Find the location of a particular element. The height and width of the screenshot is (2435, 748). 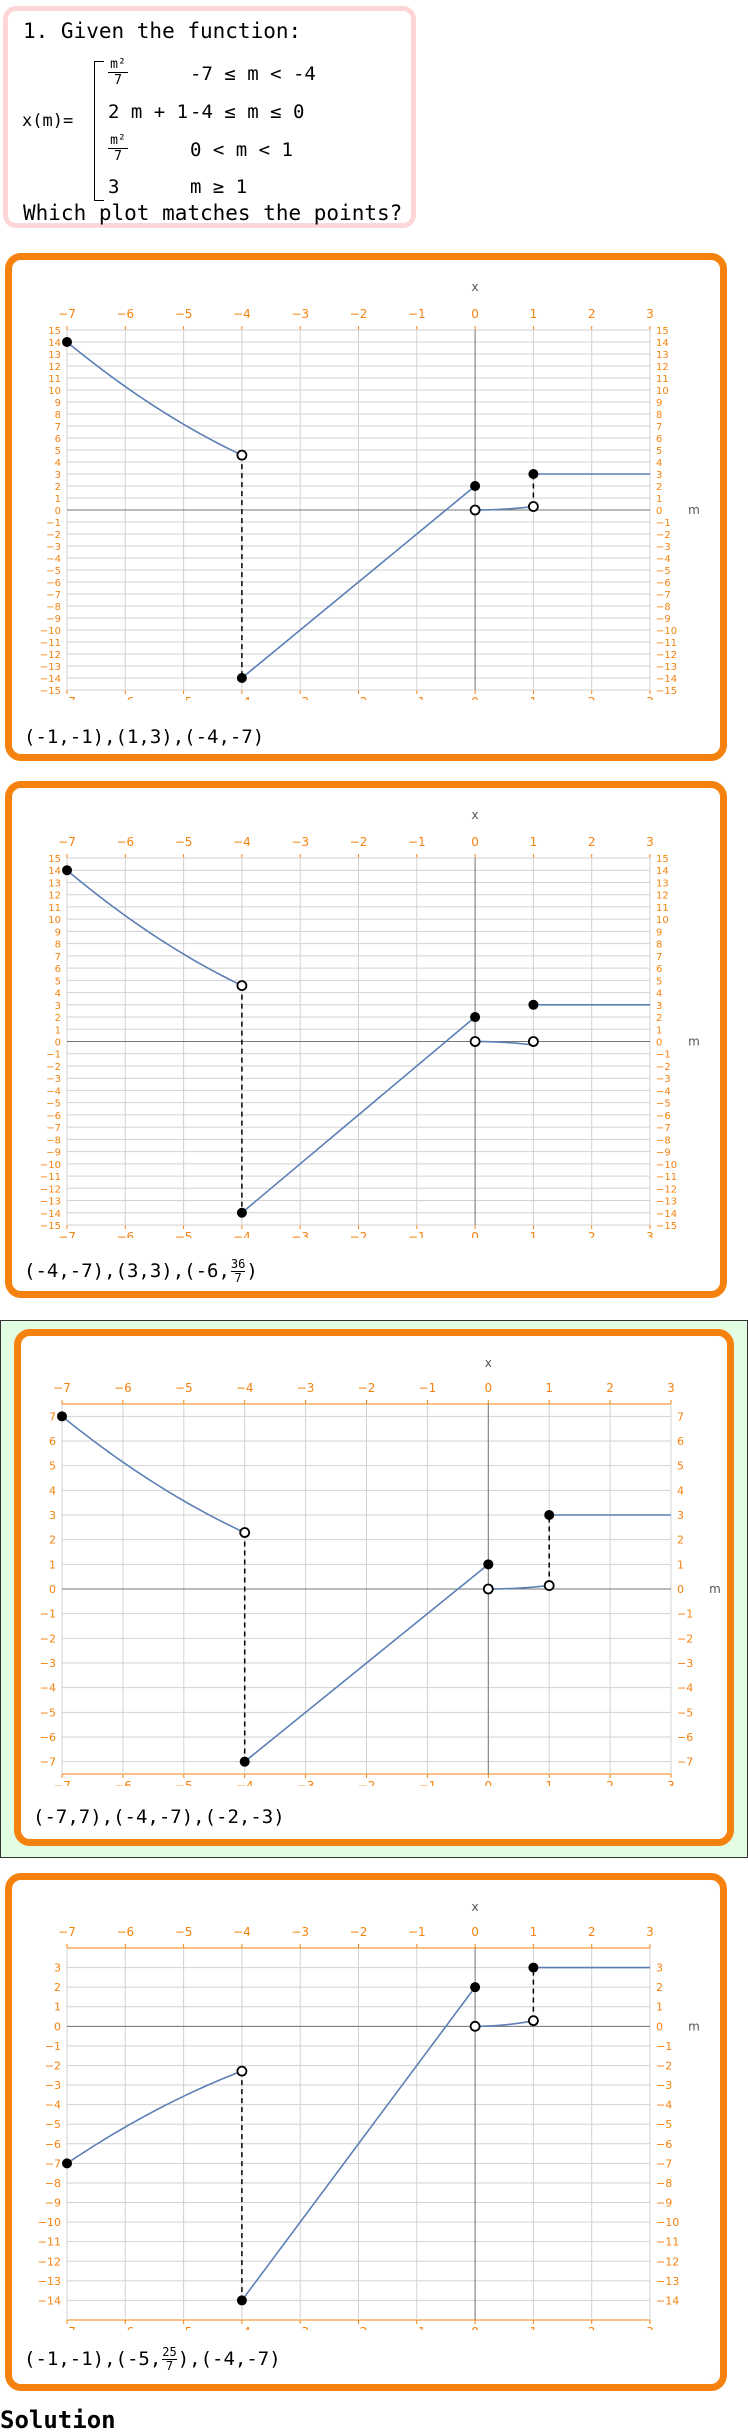

y-tick-label-right: −6 is located at coordinates (685, 1737).